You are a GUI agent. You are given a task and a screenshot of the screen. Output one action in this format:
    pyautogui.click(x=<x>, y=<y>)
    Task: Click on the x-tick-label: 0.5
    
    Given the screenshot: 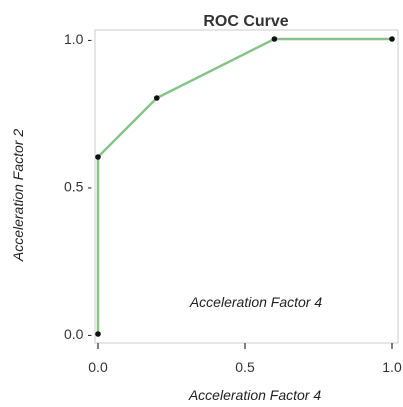 What is the action you would take?
    pyautogui.click(x=245, y=367)
    